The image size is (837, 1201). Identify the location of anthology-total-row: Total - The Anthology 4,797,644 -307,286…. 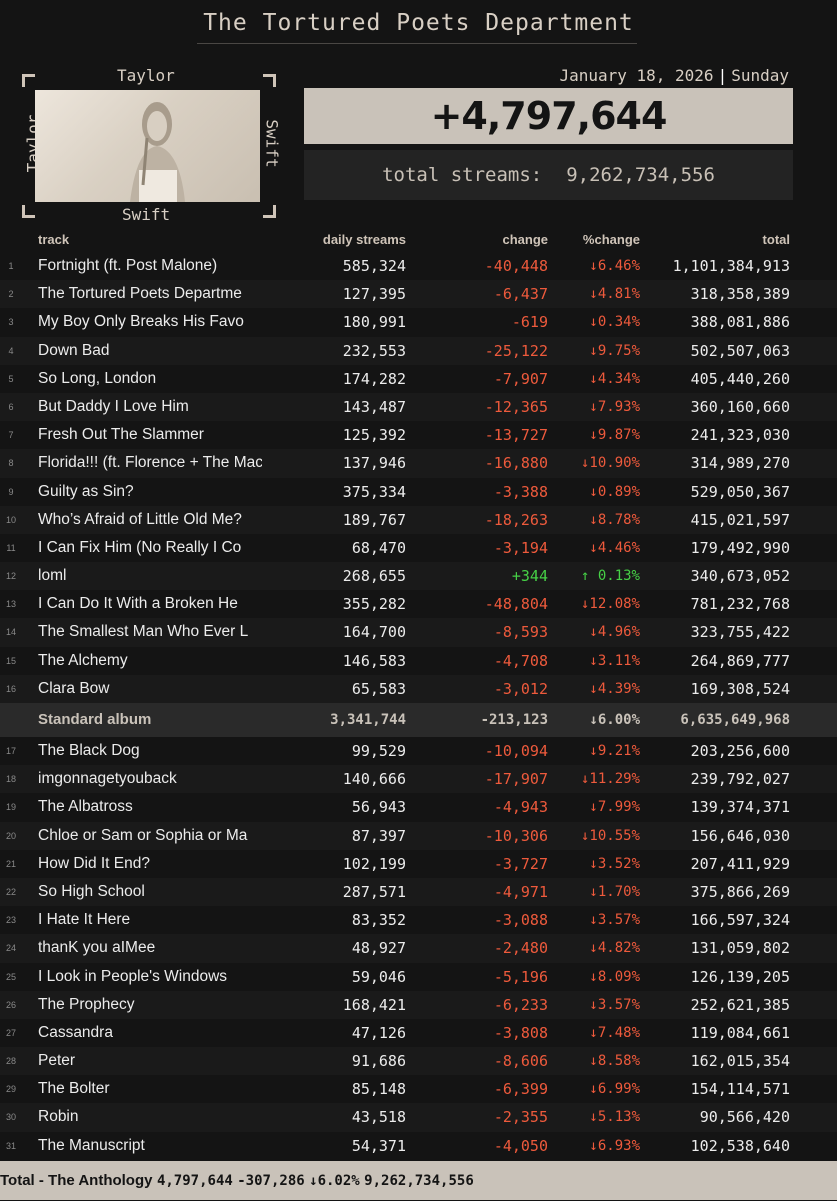
(418, 1180).